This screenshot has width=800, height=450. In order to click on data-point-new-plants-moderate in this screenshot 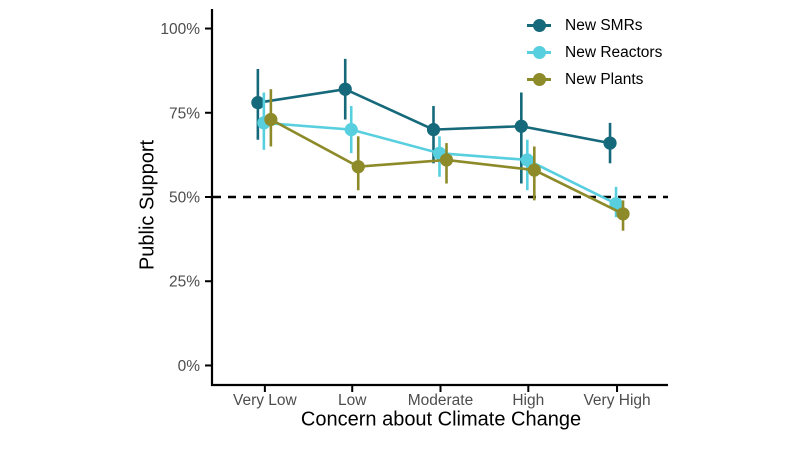, I will do `click(446, 160)`.